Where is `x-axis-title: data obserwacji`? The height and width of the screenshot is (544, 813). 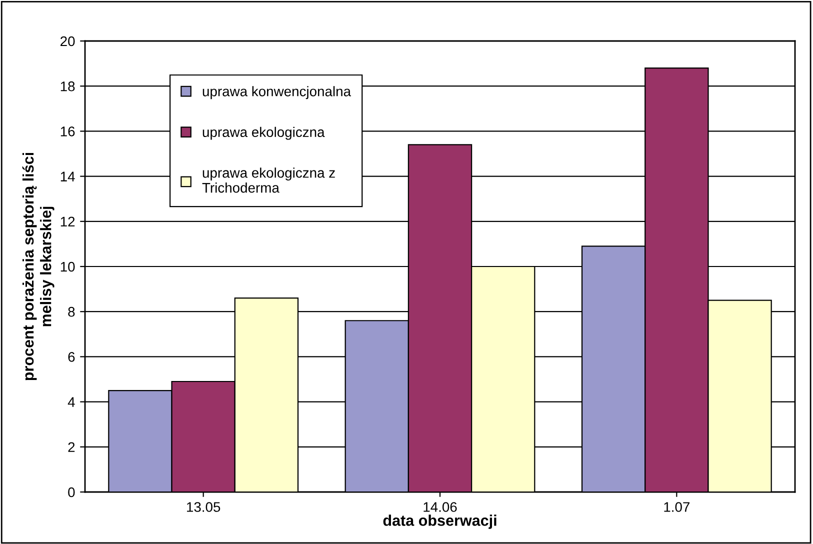 x-axis-title: data obserwacji is located at coordinates (439, 521).